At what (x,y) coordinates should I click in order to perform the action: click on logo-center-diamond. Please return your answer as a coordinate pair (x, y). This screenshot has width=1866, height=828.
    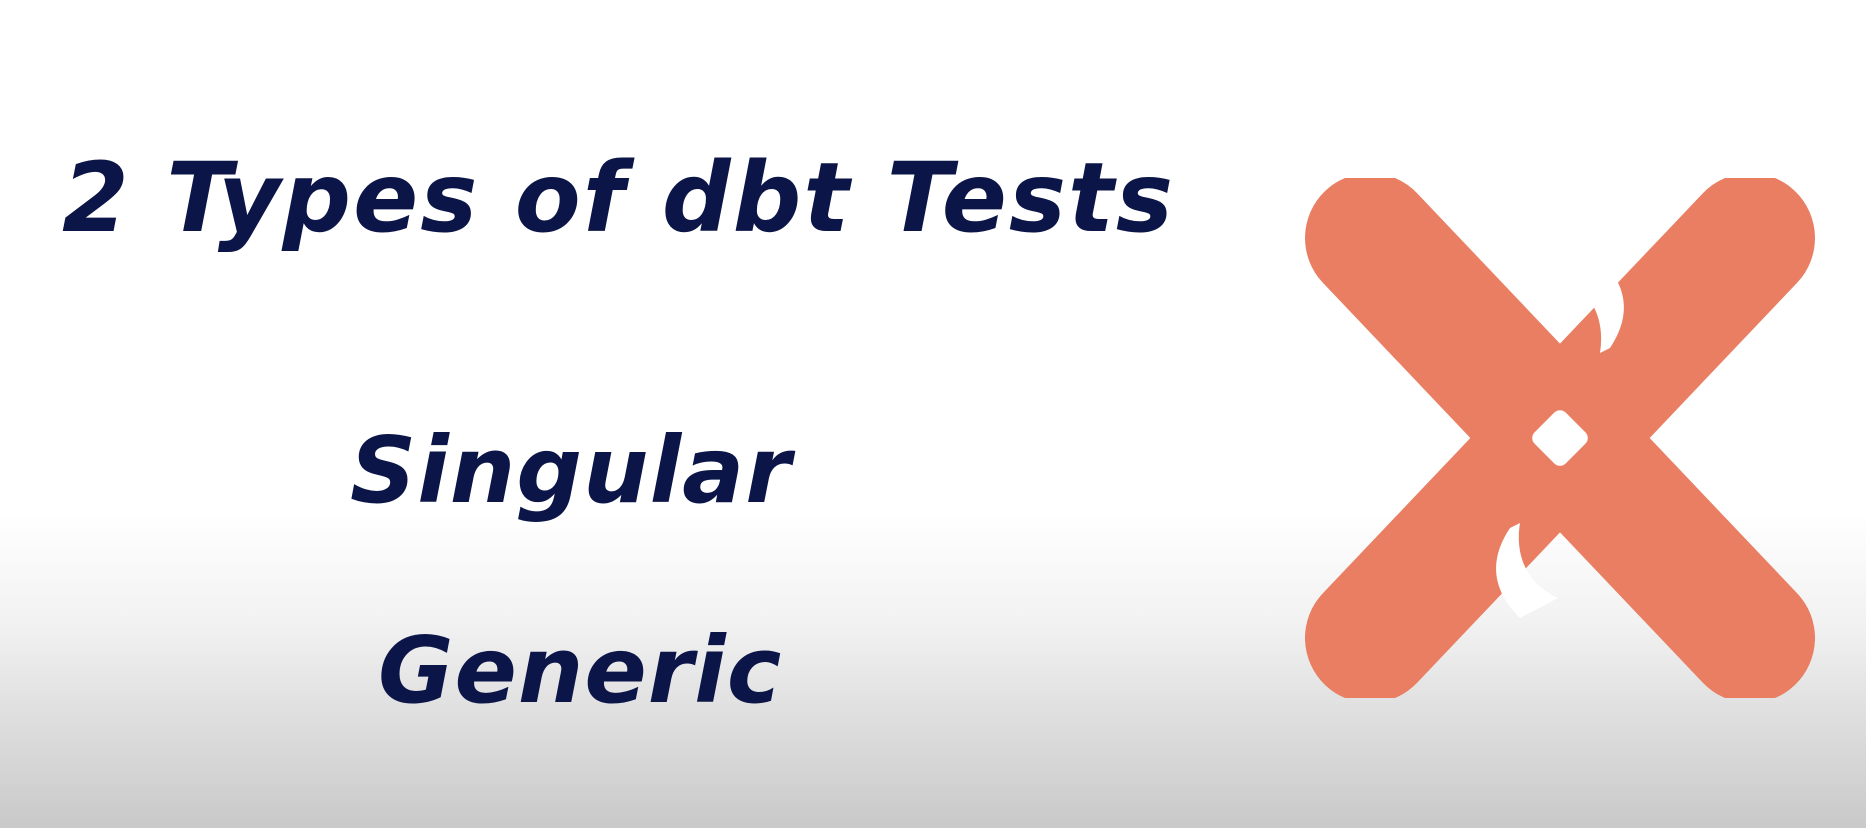
    Looking at the image, I should click on (1560, 438).